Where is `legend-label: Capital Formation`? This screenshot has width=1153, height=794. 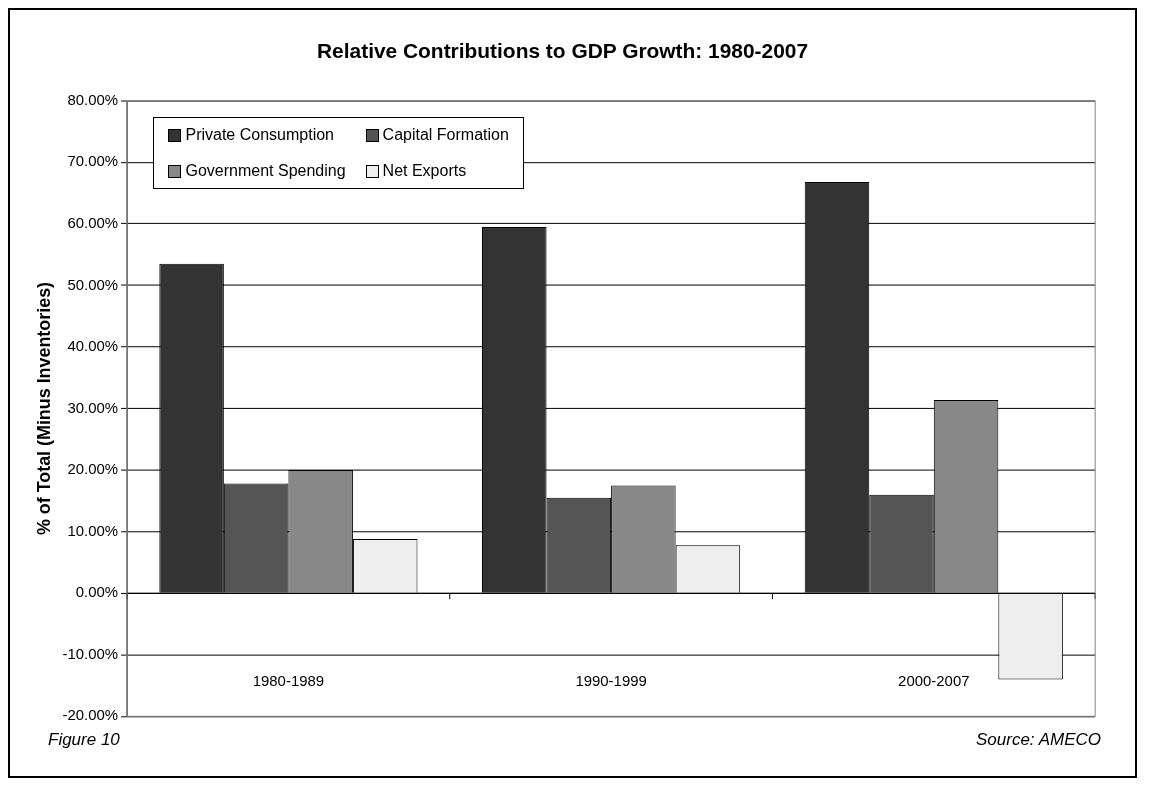 legend-label: Capital Formation is located at coordinates (445, 135).